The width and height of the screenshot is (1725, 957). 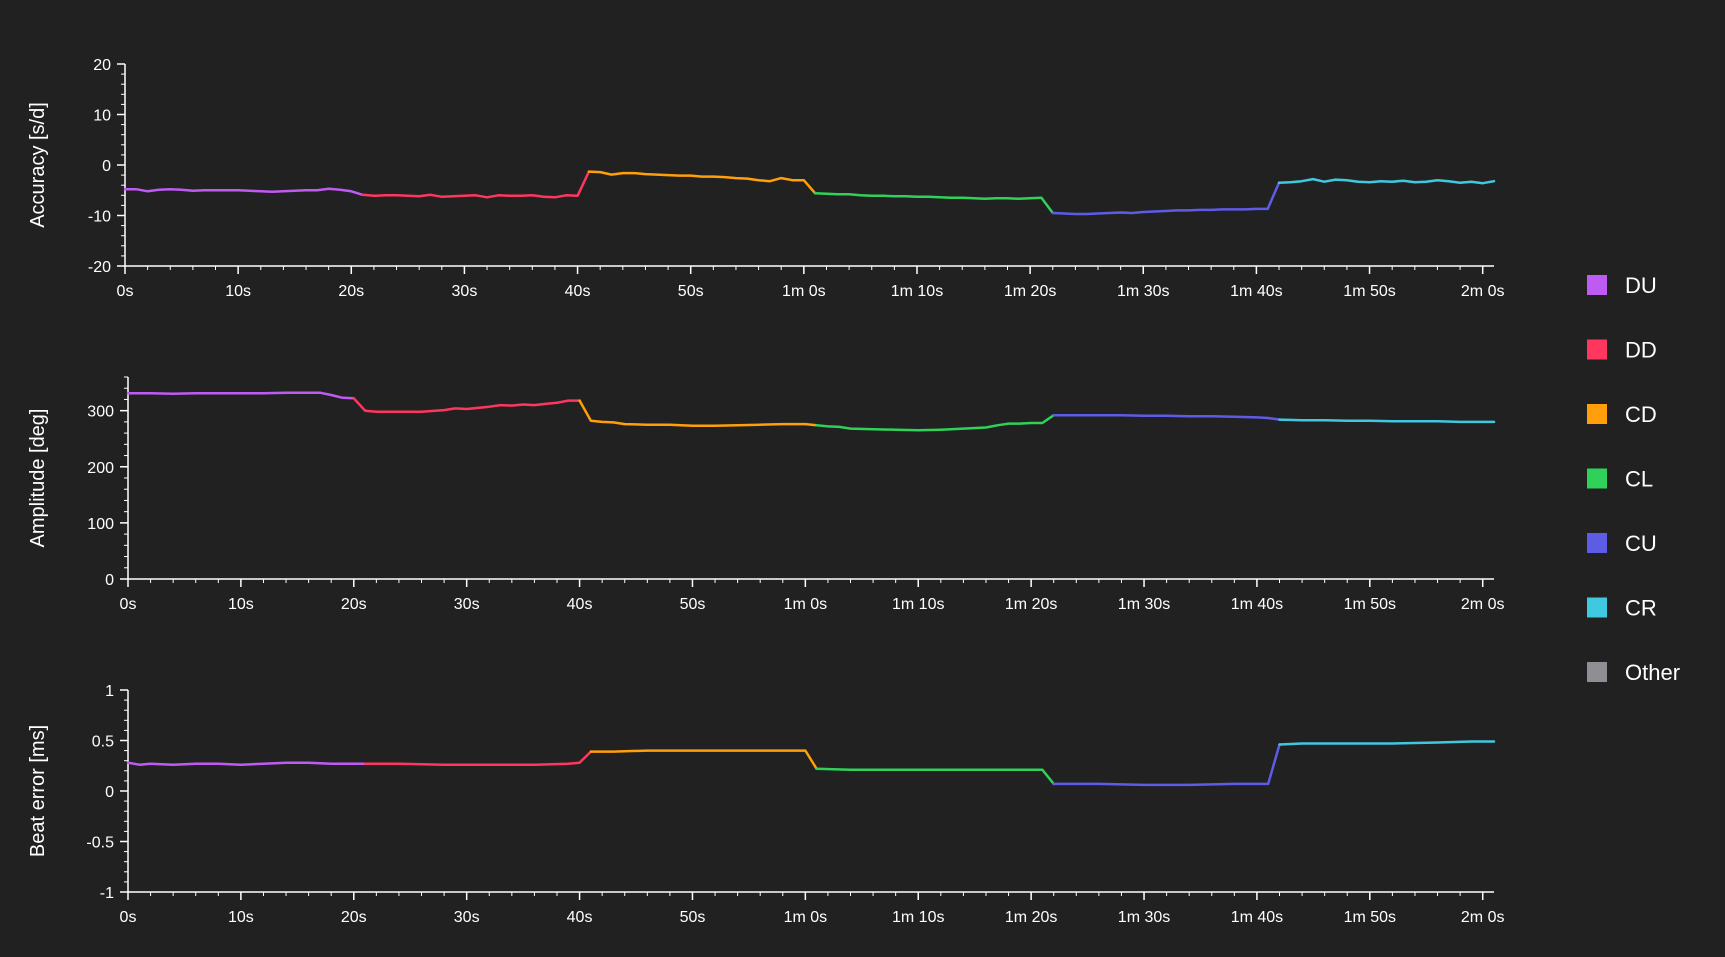 What do you see at coordinates (1641, 414) in the screenshot?
I see `legend-label: CD` at bounding box center [1641, 414].